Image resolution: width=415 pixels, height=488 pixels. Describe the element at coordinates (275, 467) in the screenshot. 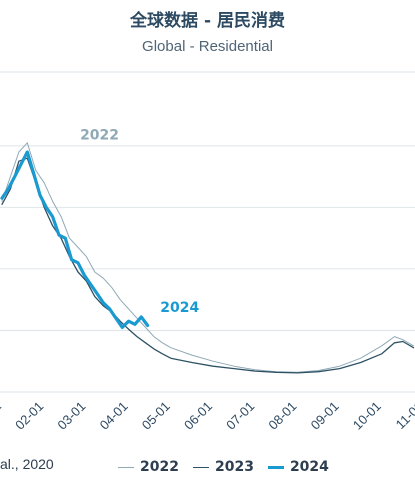

I see `legend-swatch-2024` at that location.